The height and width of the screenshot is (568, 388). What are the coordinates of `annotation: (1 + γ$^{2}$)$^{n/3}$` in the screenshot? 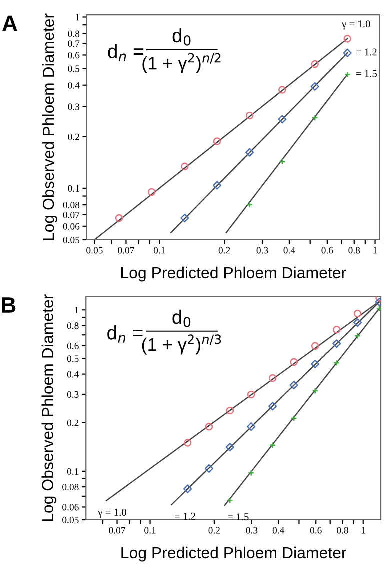 It's located at (182, 344).